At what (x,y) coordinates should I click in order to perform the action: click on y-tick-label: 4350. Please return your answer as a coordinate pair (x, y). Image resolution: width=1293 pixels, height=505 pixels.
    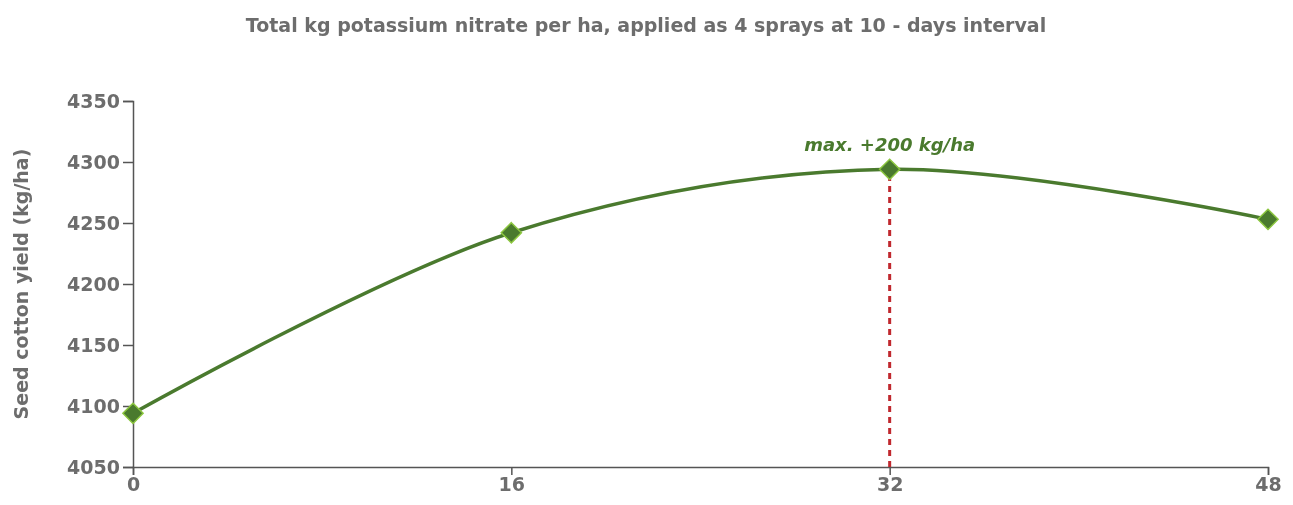
    Looking at the image, I should click on (93, 100).